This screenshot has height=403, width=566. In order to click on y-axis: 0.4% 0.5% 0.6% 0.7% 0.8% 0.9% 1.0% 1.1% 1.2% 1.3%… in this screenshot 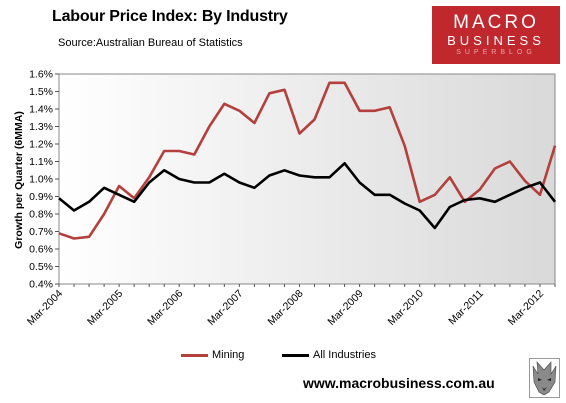, I will do `click(44, 180)`.